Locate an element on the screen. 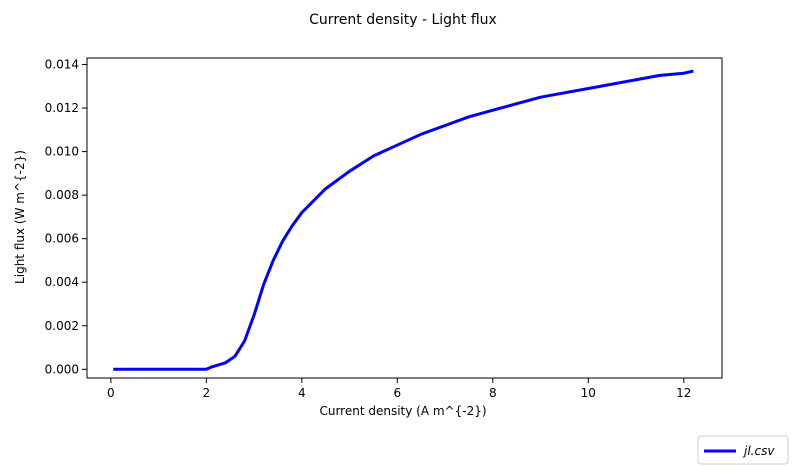 The width and height of the screenshot is (792, 466). legend-box is located at coordinates (743, 450).